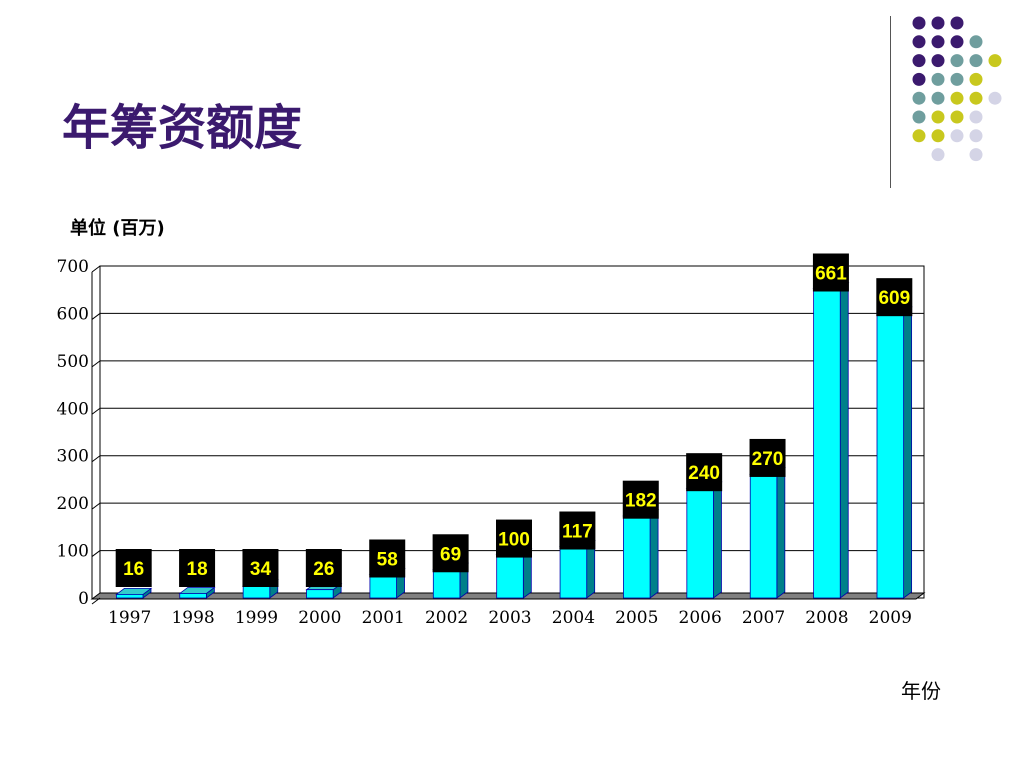 This screenshot has width=1024, height=768. I want to click on bar-2009, so click(894, 452).